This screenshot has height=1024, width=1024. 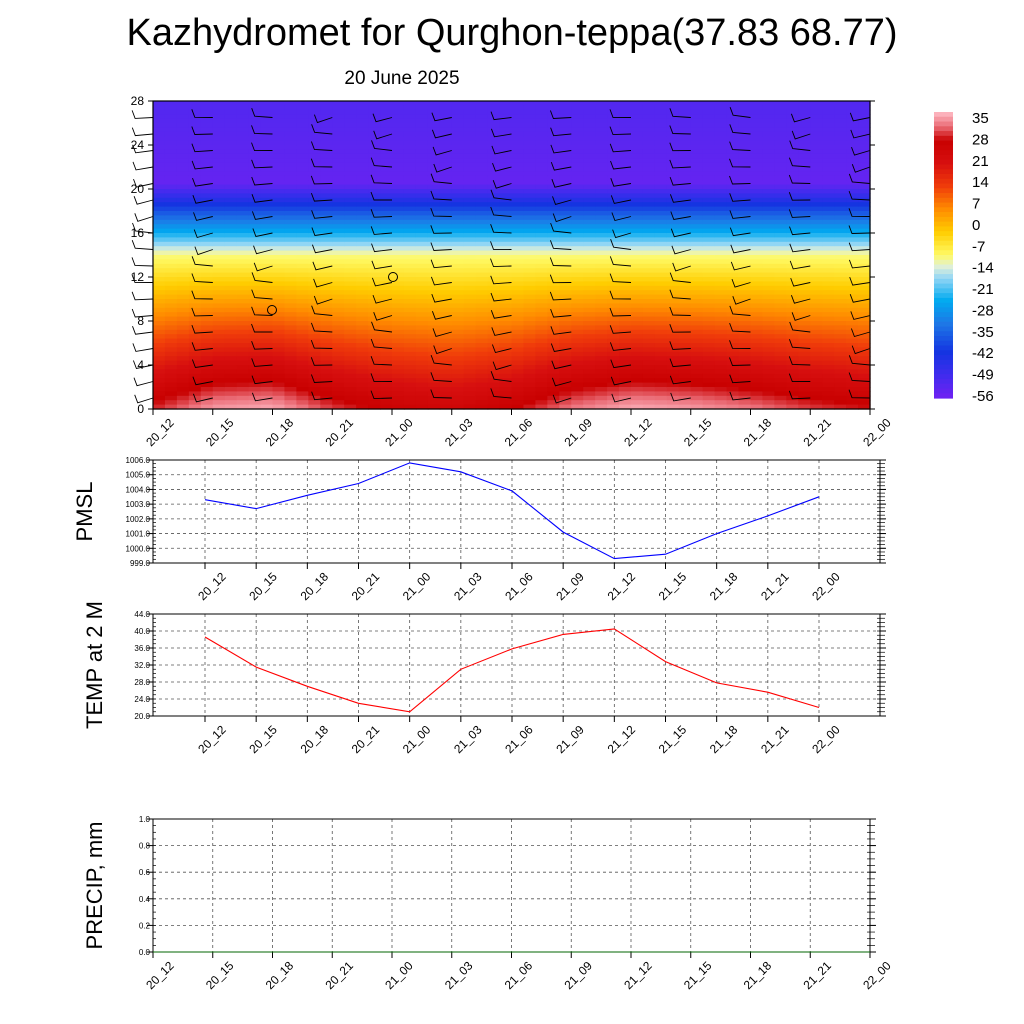 I want to click on y-tick-label: 32.0, so click(x=142, y=665).